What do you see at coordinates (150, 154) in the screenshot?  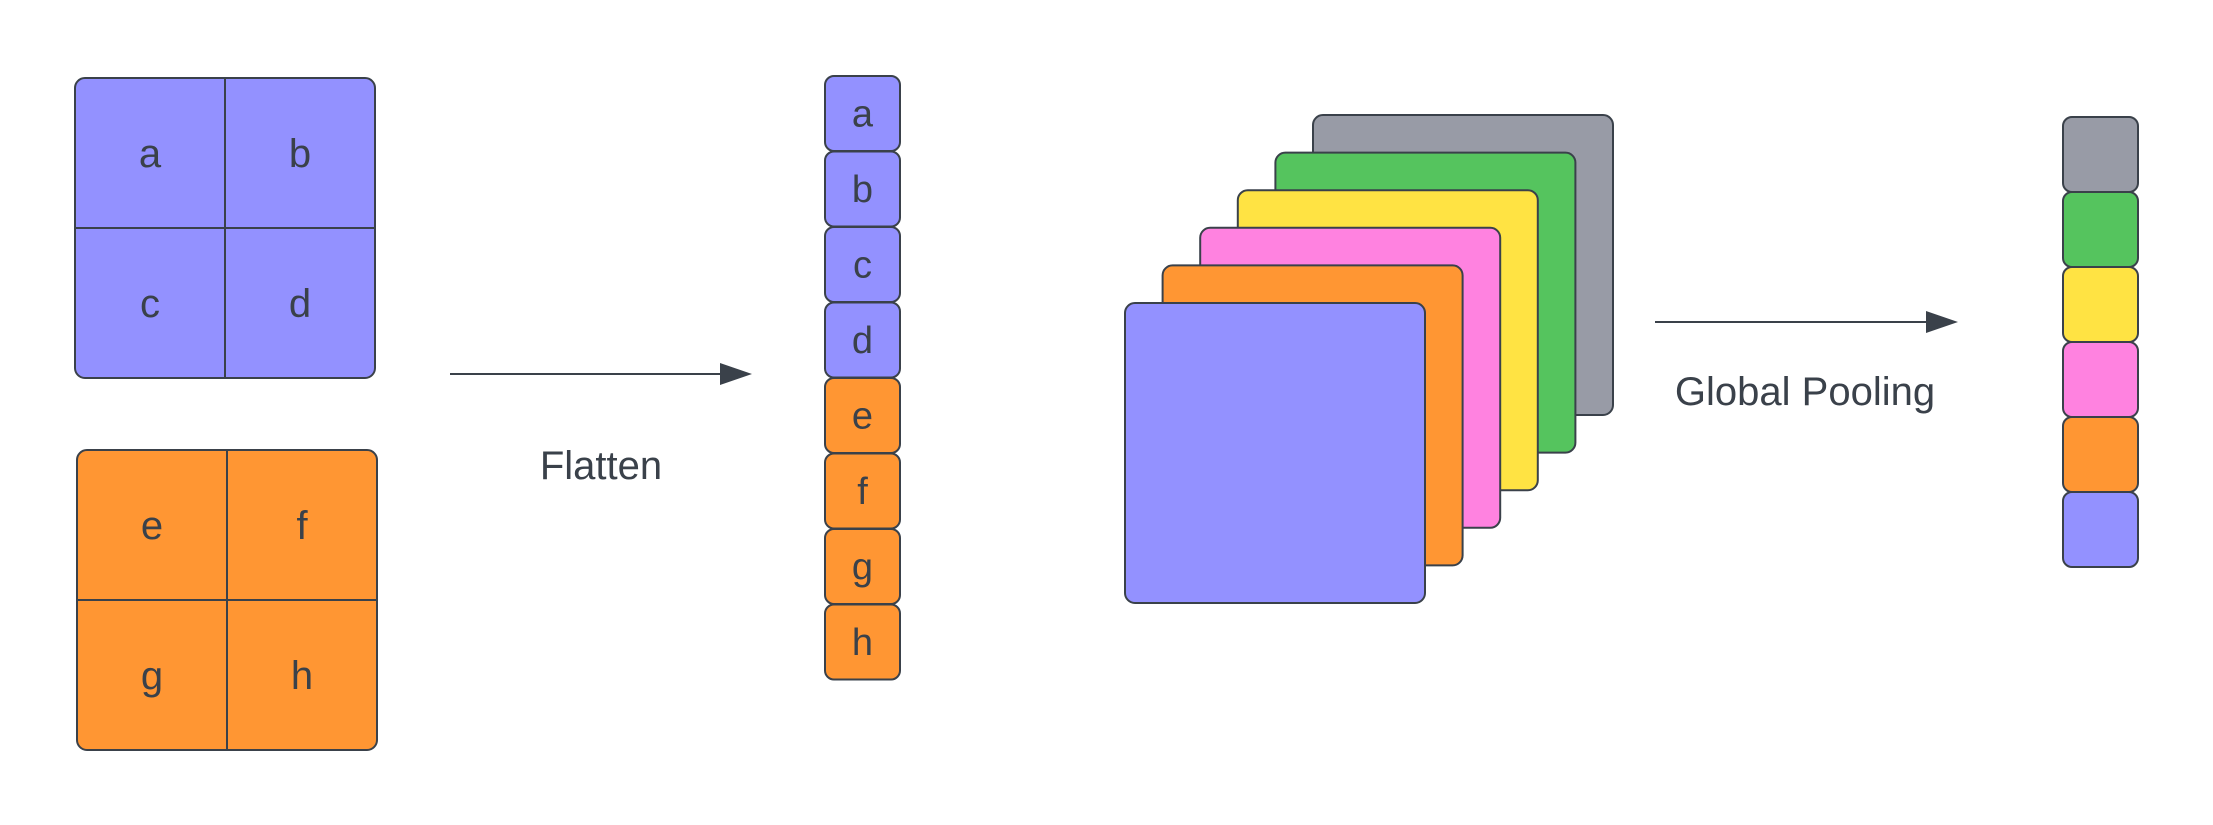 I see `grid-cell-label: a` at bounding box center [150, 154].